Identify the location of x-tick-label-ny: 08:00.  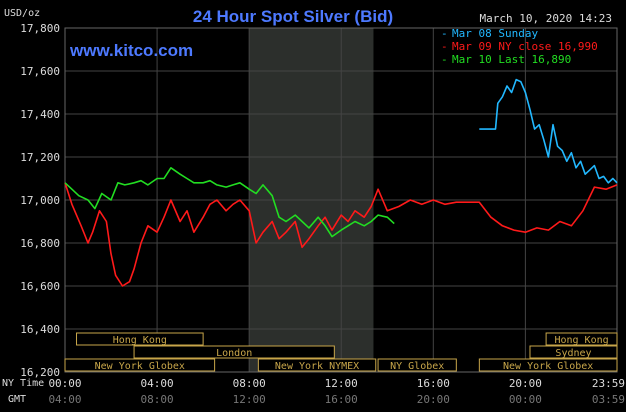
(249, 383).